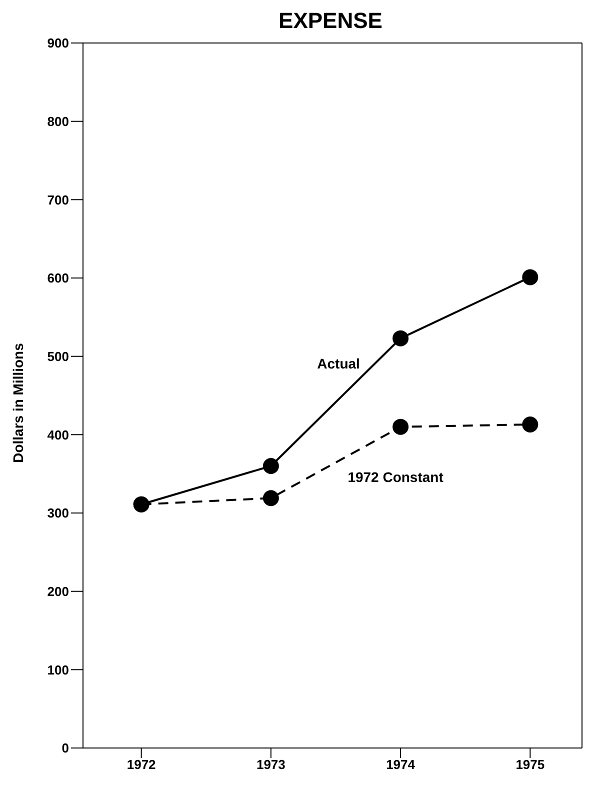 The image size is (601, 797). Describe the element at coordinates (58, 434) in the screenshot. I see `y-tick-label: 400` at that location.